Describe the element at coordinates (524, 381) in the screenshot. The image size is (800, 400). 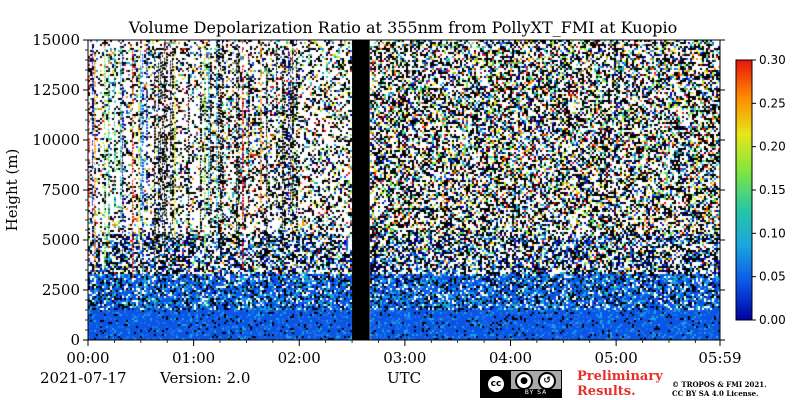
I see `attribution-icon: ●` at that location.